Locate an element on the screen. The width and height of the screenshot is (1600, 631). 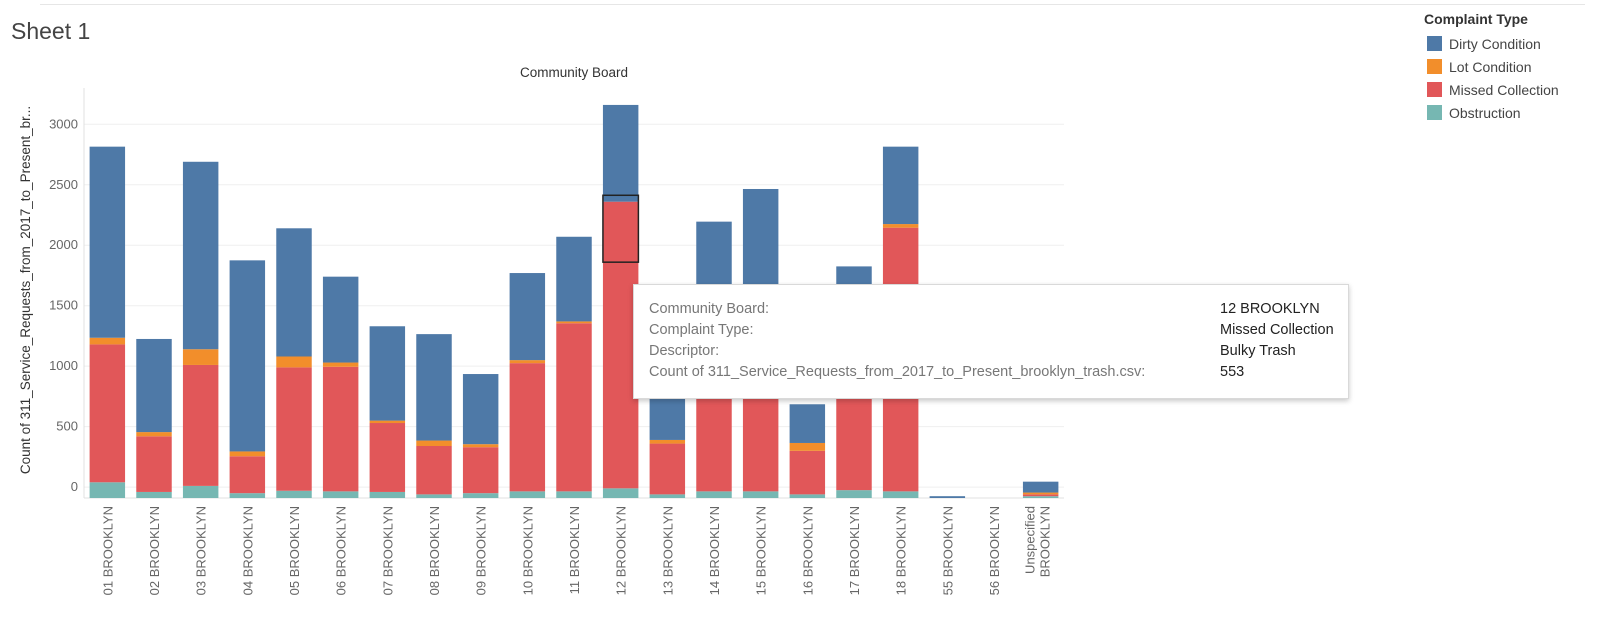
tooltip-row: Community Board: 12 BROOKLYN is located at coordinates (984, 309).